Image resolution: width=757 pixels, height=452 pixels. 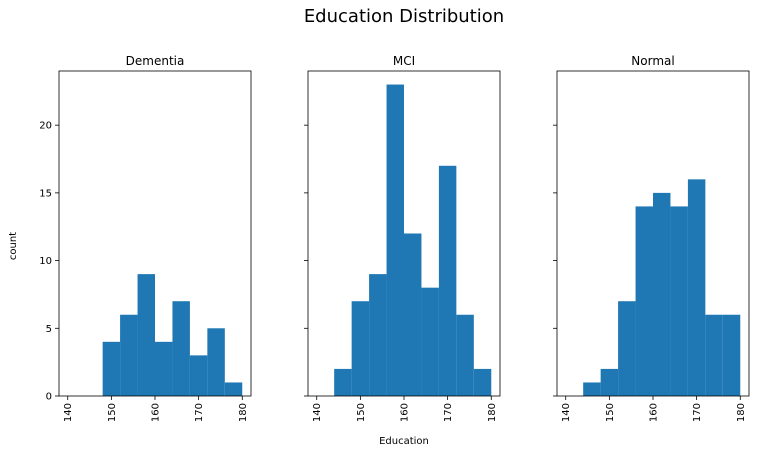 I want to click on y-tick-label: 15, so click(x=45, y=193).